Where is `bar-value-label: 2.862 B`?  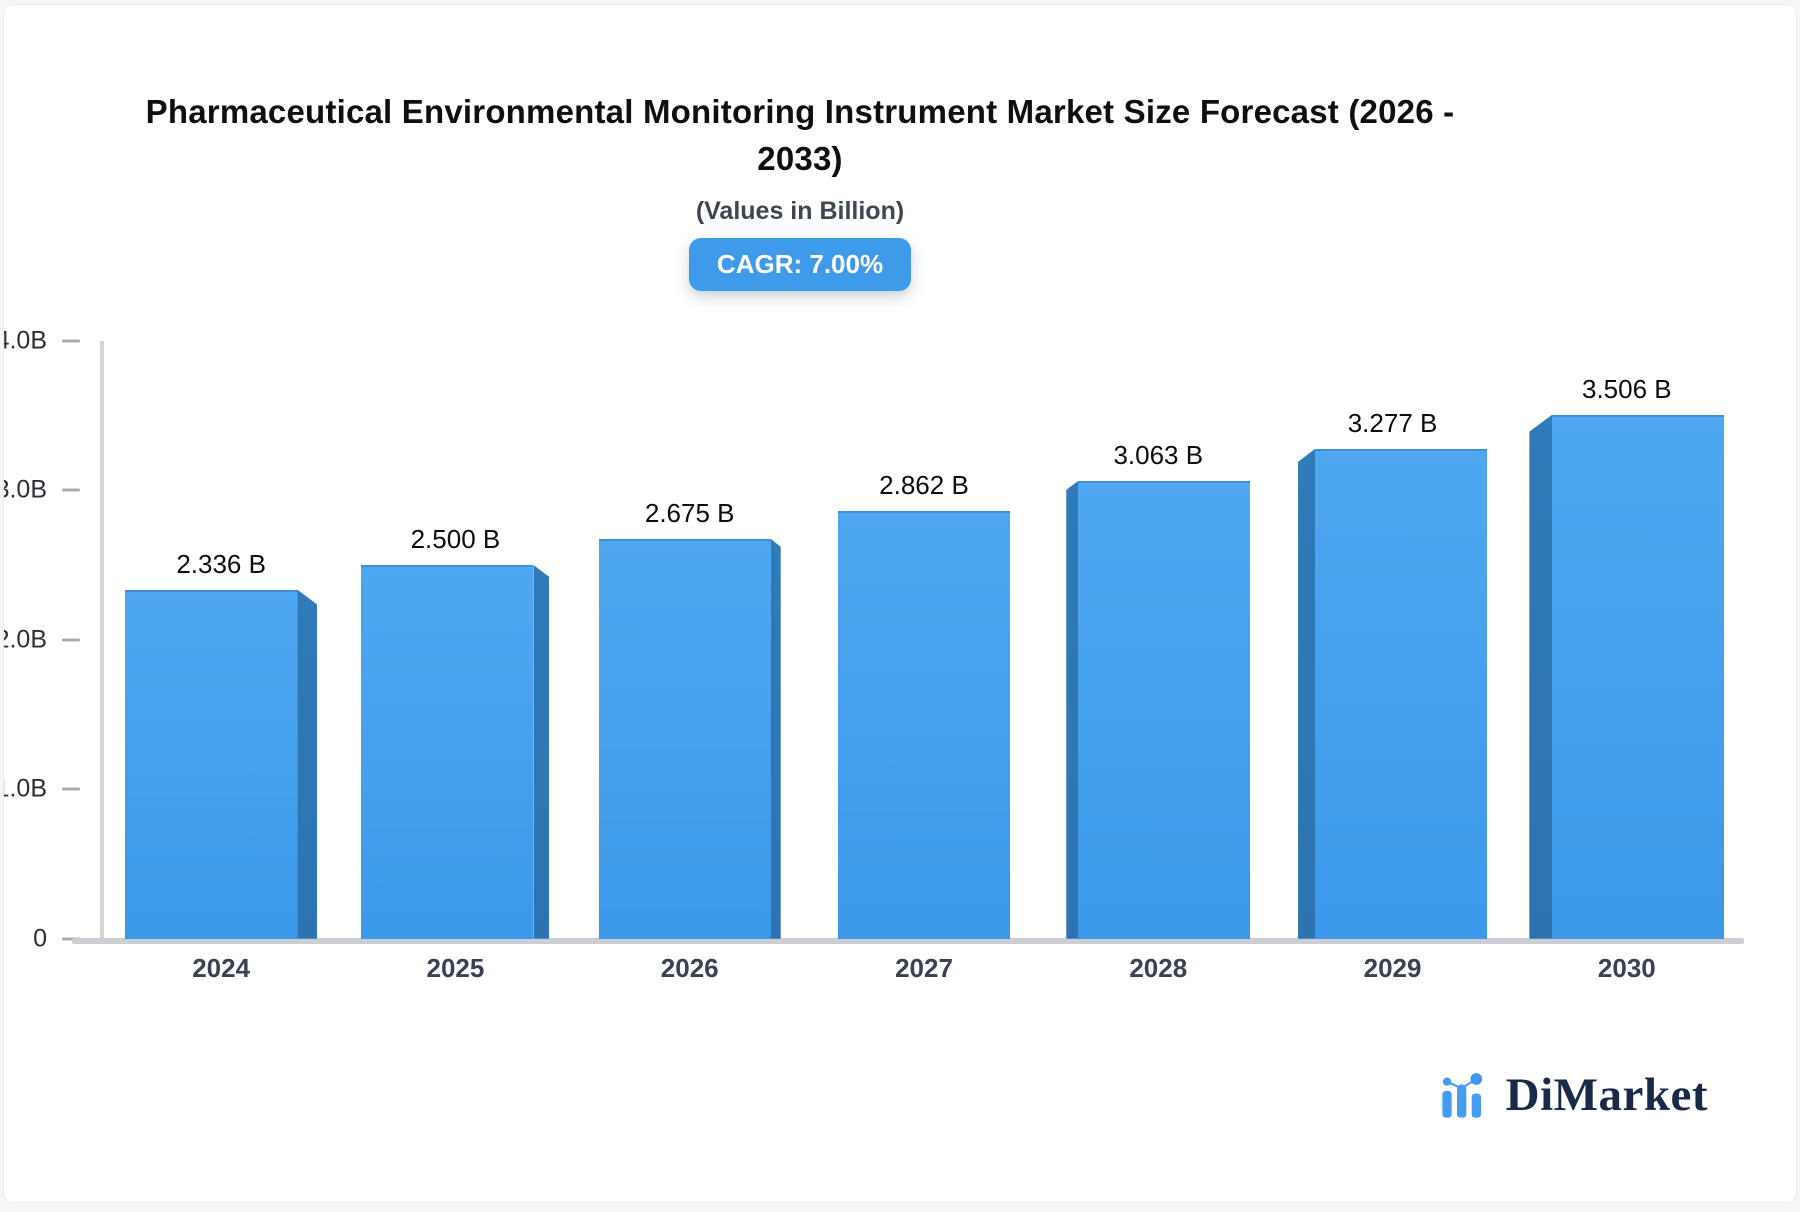
bar-value-label: 2.862 B is located at coordinates (924, 484).